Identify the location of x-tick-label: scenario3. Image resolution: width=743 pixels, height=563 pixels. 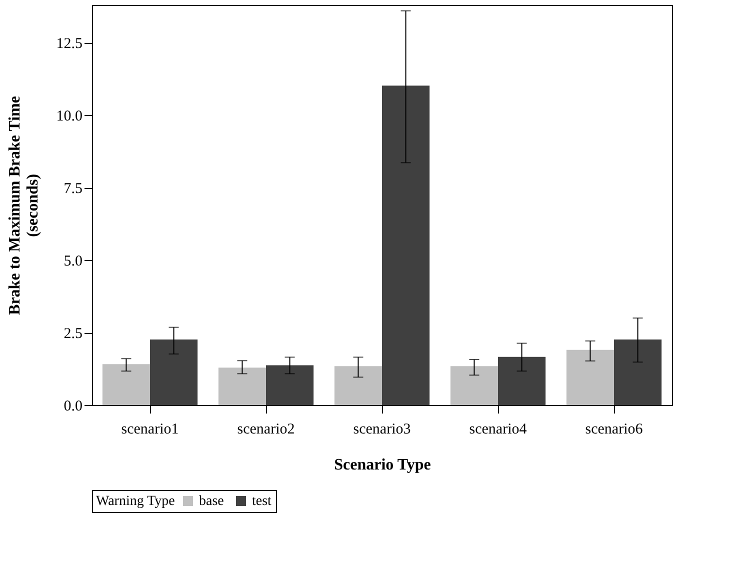
(382, 430).